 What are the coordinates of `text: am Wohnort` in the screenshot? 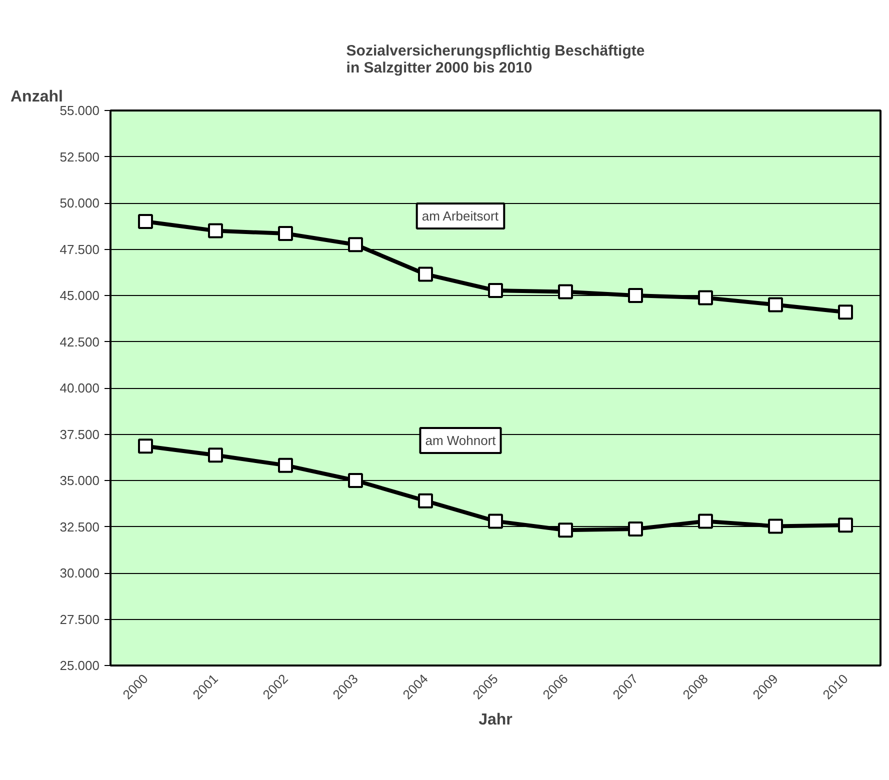 It's located at (460, 440).